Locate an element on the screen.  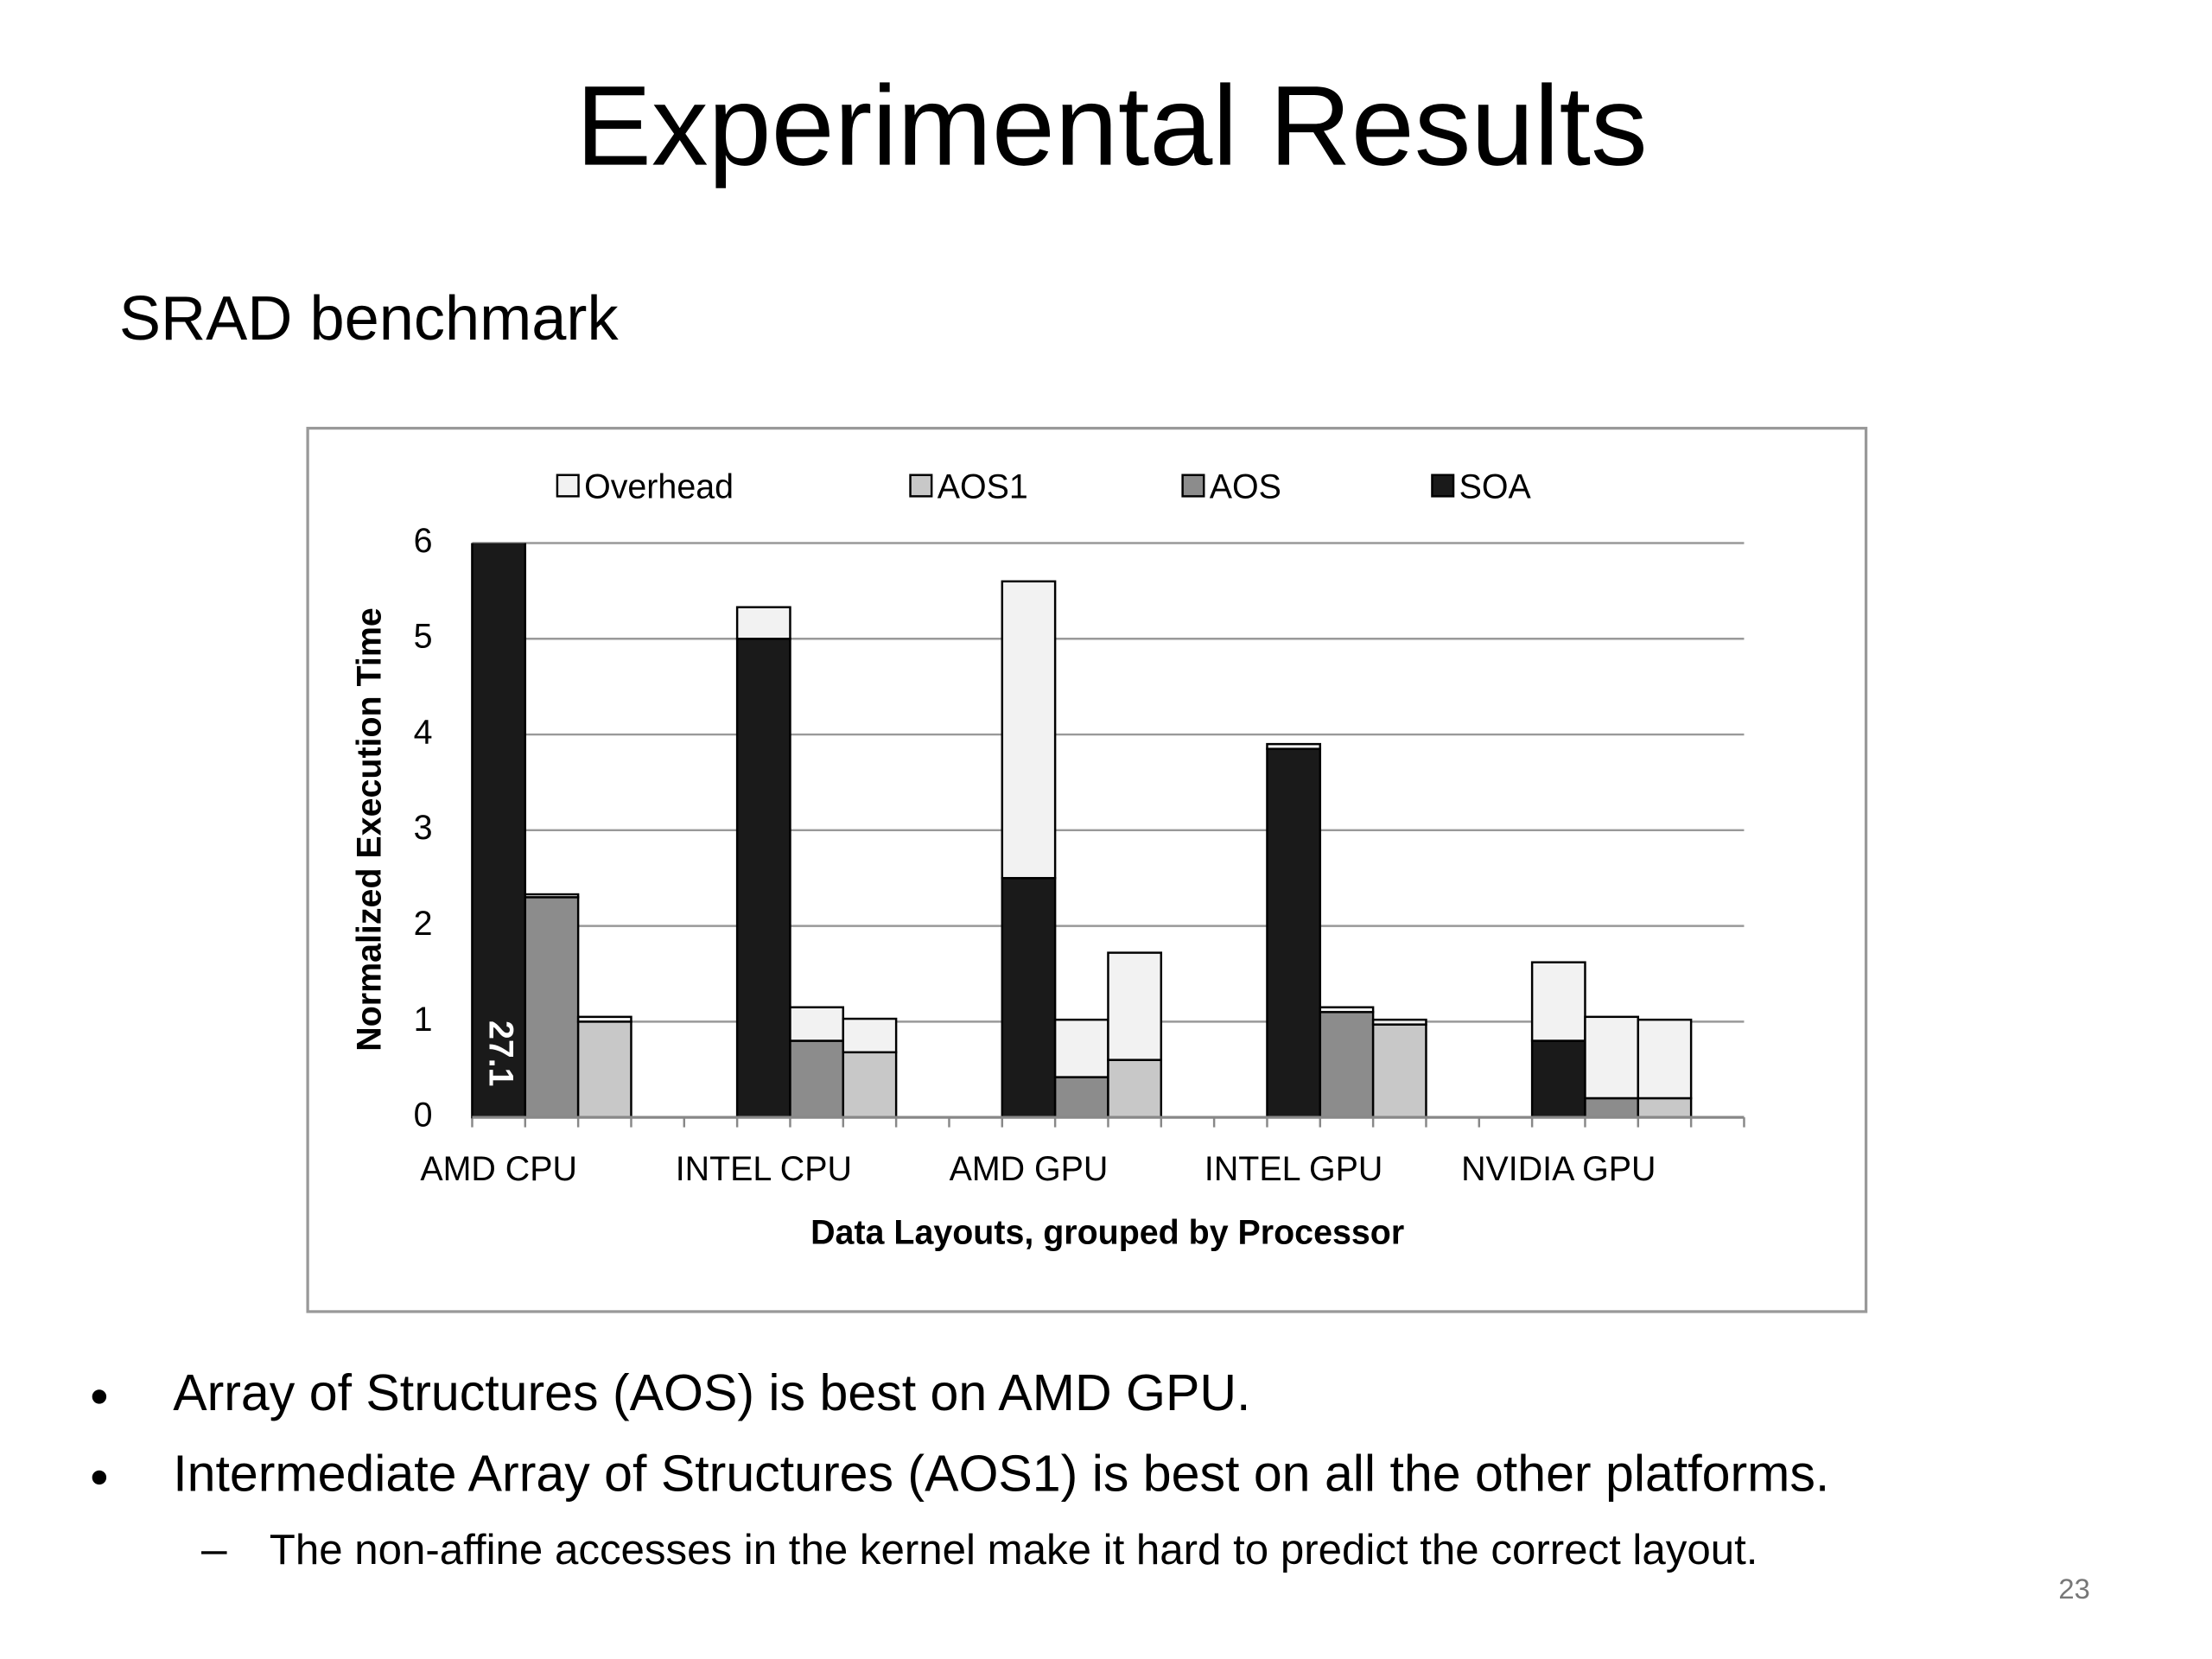
slide-subtitle: SRAD benchmark is located at coordinates (369, 318).